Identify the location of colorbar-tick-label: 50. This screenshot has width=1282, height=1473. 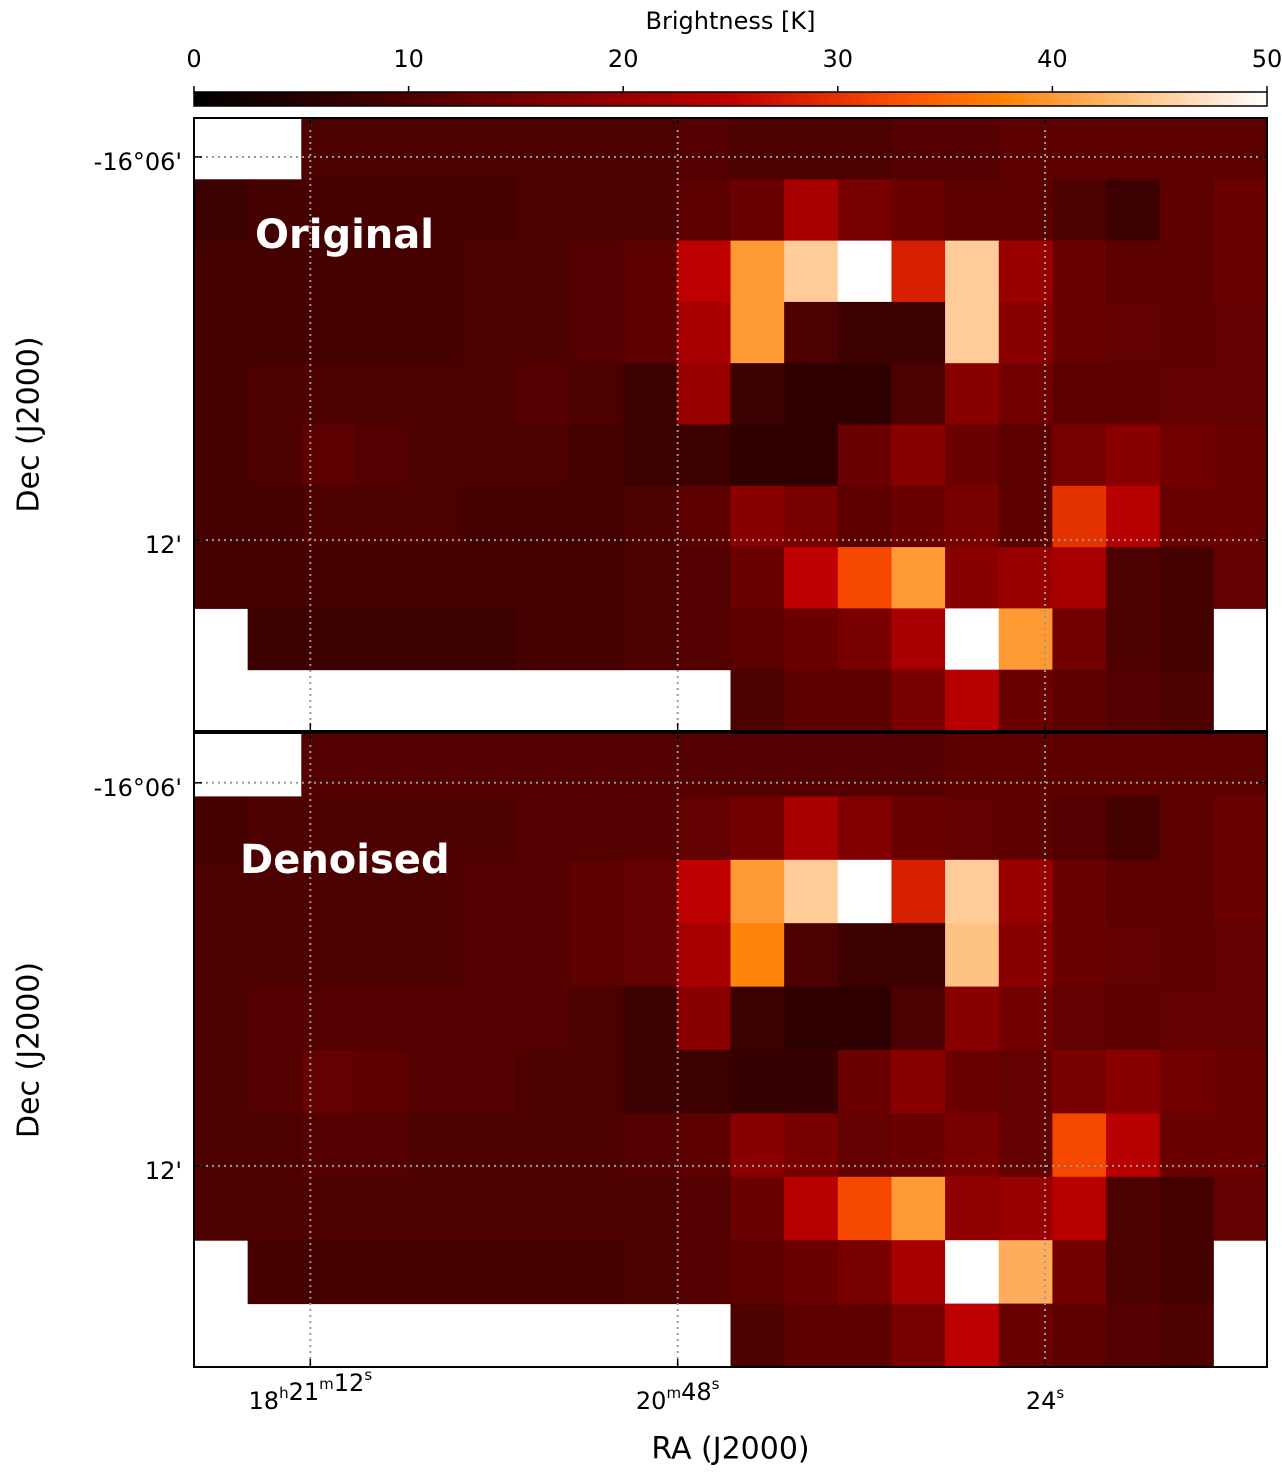
(1267, 59).